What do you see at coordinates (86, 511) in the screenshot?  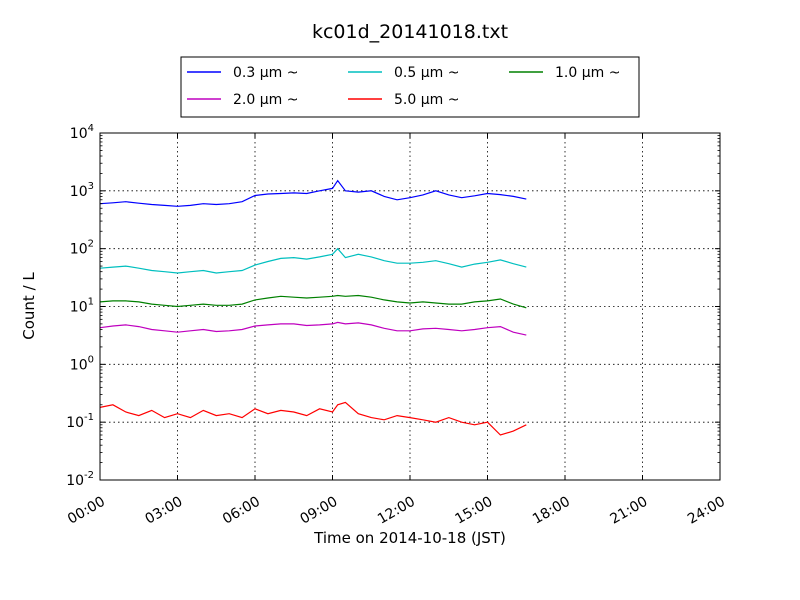 I see `x-tick-label: 00:00` at bounding box center [86, 511].